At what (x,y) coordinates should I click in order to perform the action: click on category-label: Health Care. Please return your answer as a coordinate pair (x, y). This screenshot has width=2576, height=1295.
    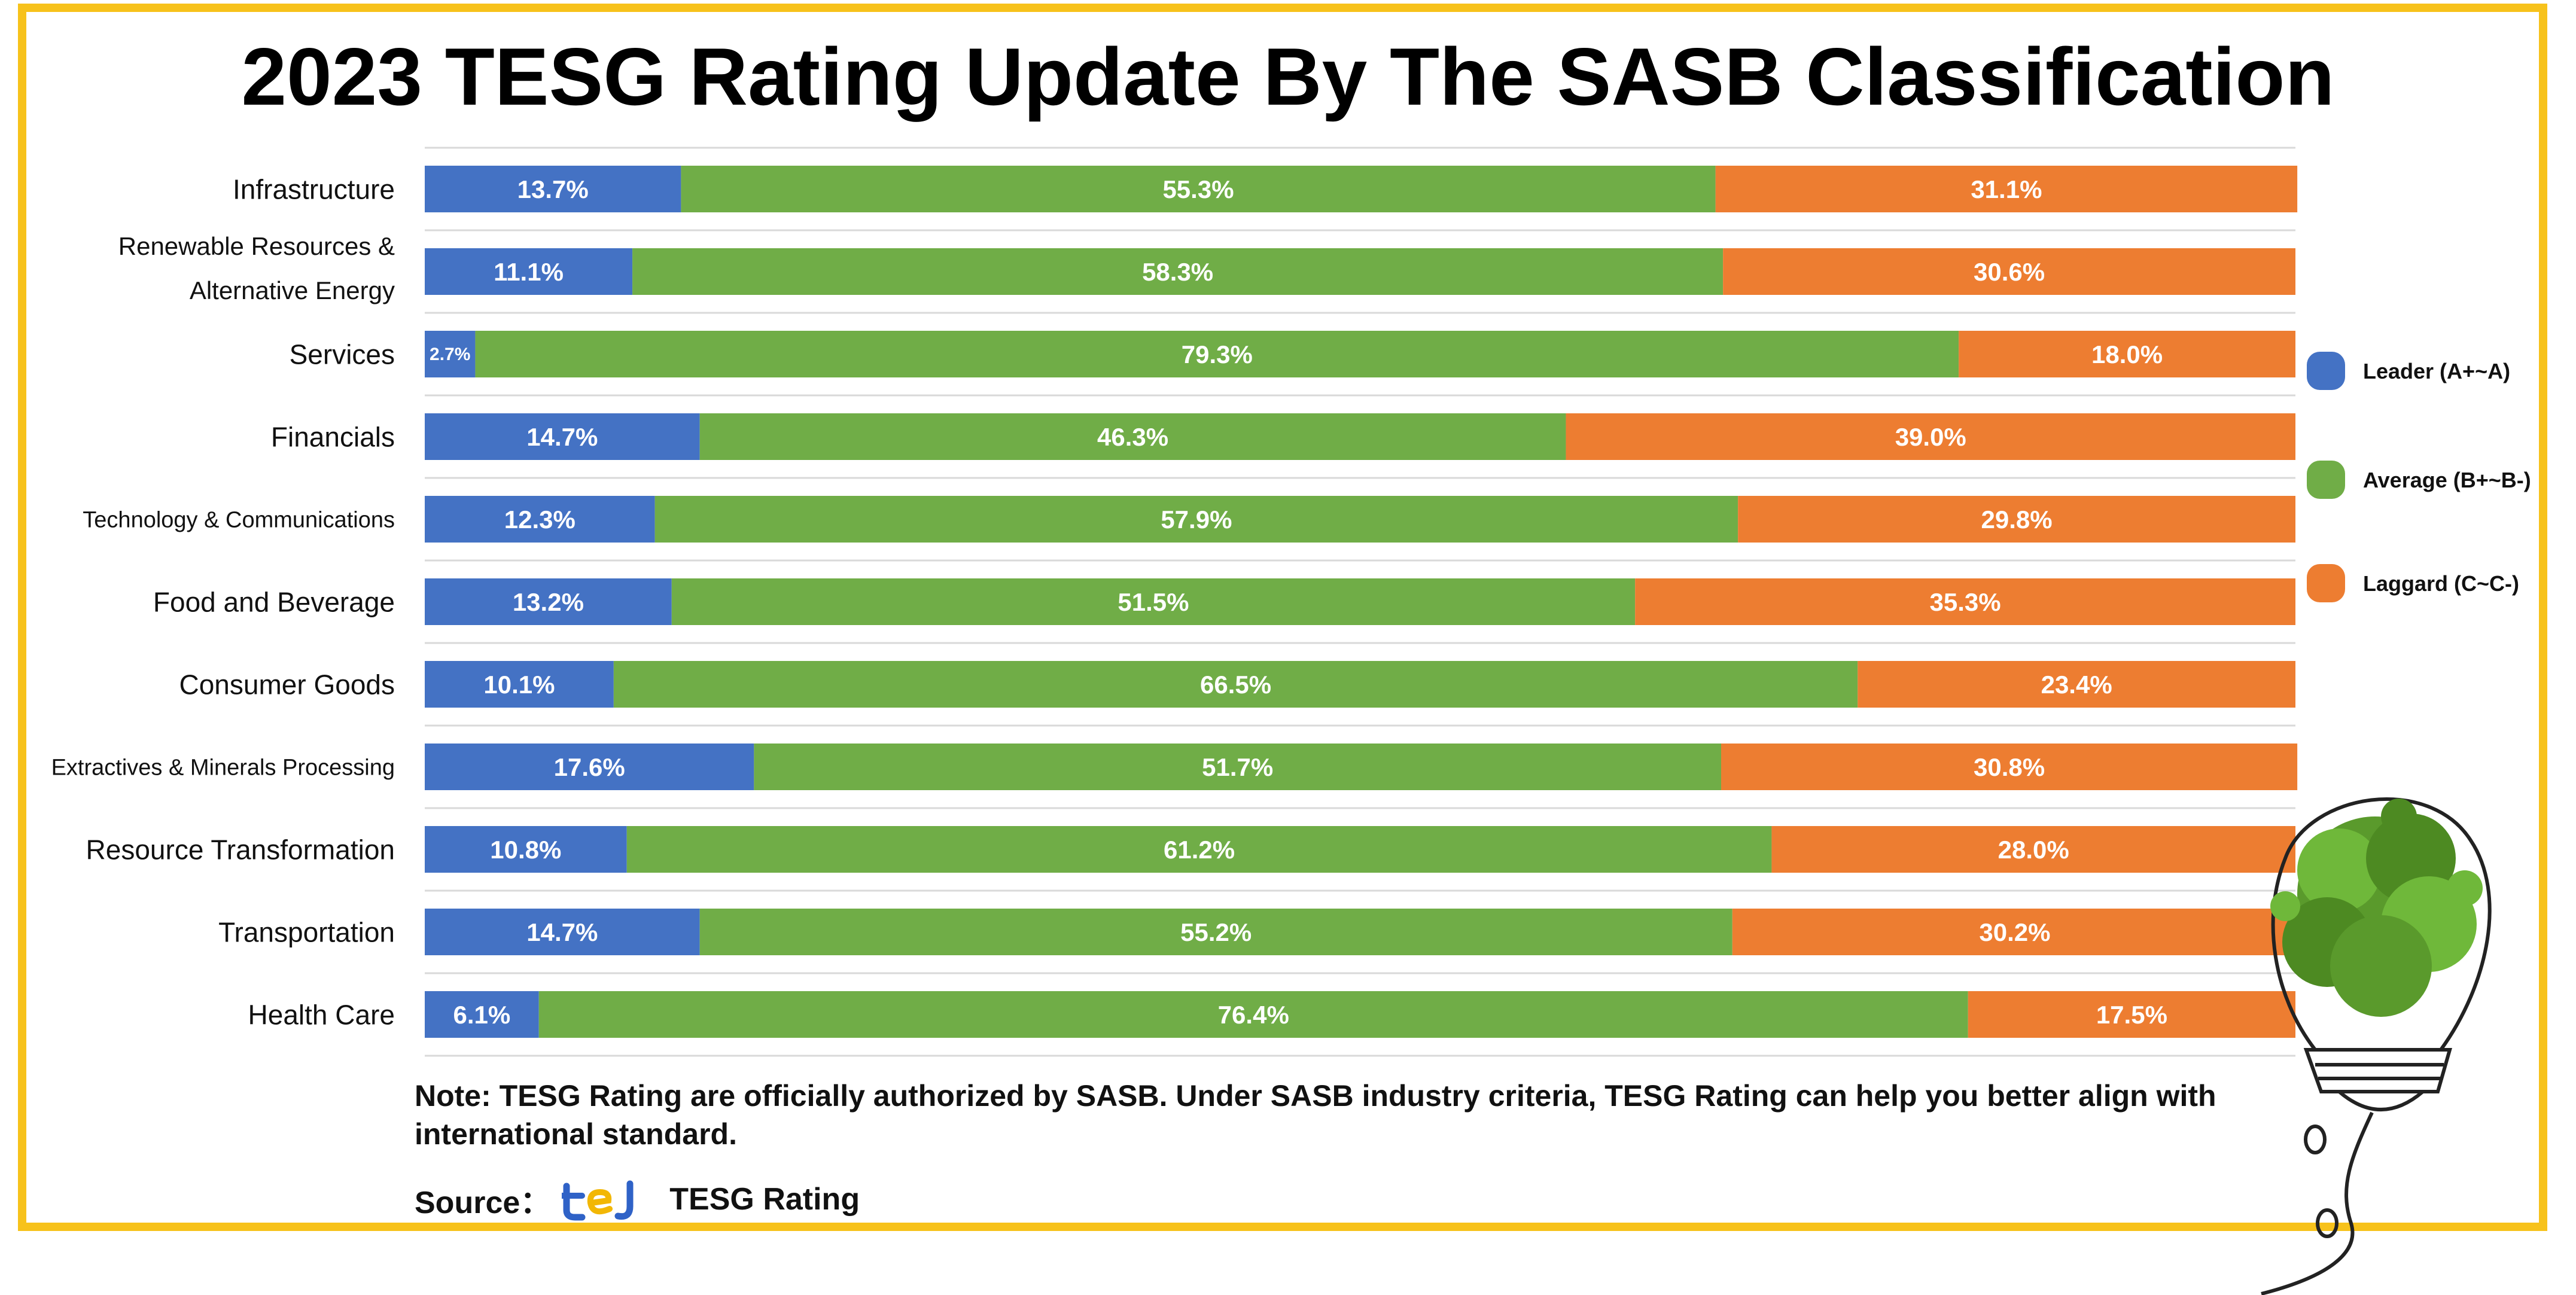
    Looking at the image, I should click on (321, 1016).